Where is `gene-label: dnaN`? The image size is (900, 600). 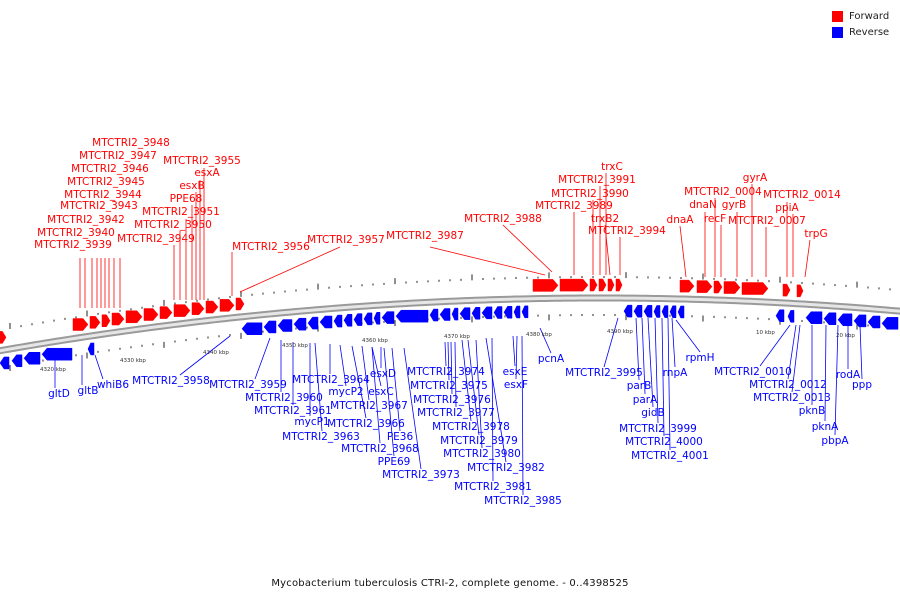
gene-label: dnaN is located at coordinates (703, 205).